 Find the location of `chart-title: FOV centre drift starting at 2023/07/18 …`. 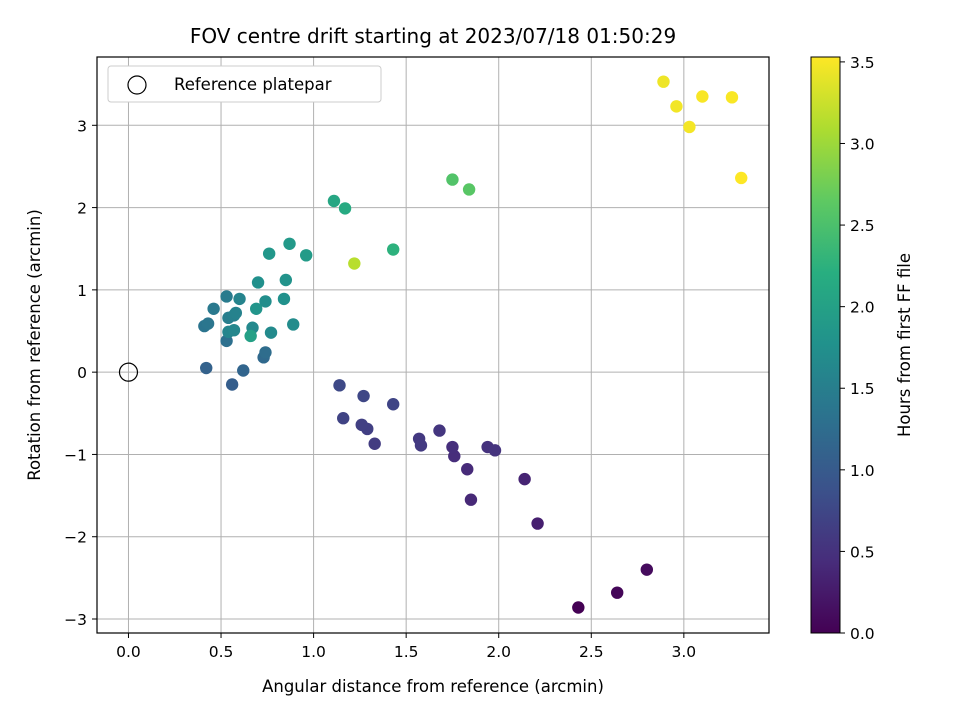

chart-title: FOV centre drift starting at 2023/07/18 … is located at coordinates (433, 36).